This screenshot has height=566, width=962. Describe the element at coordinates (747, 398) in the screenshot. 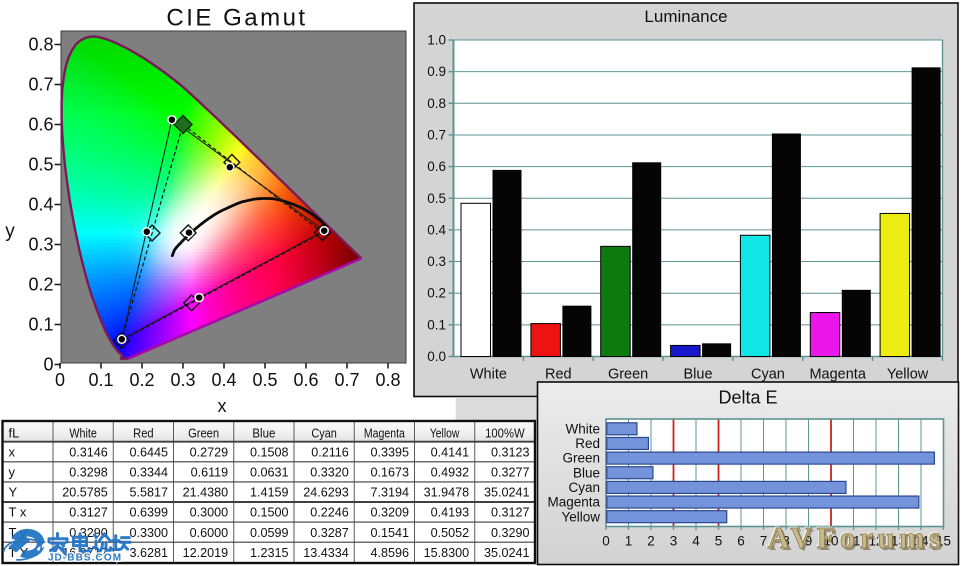

I see `svg-text: Delta E` at that location.